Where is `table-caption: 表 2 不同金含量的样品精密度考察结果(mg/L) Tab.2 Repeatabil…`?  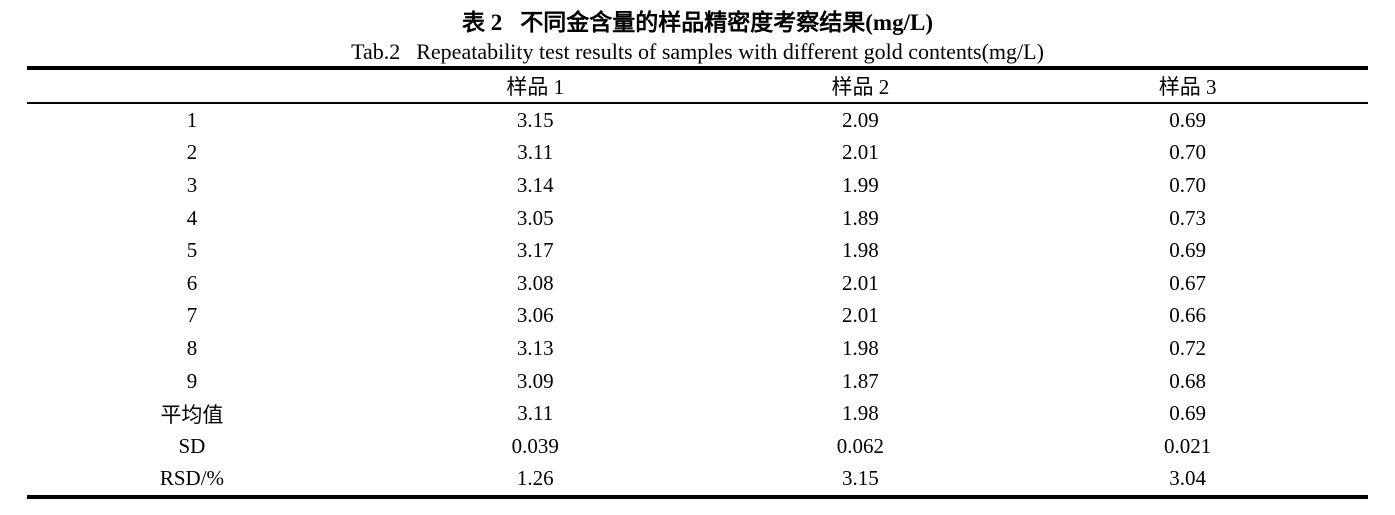
table-caption: 表 2 不同金含量的样品精密度考察结果(mg/L) Tab.2 Repeatabil… is located at coordinates (697, 33).